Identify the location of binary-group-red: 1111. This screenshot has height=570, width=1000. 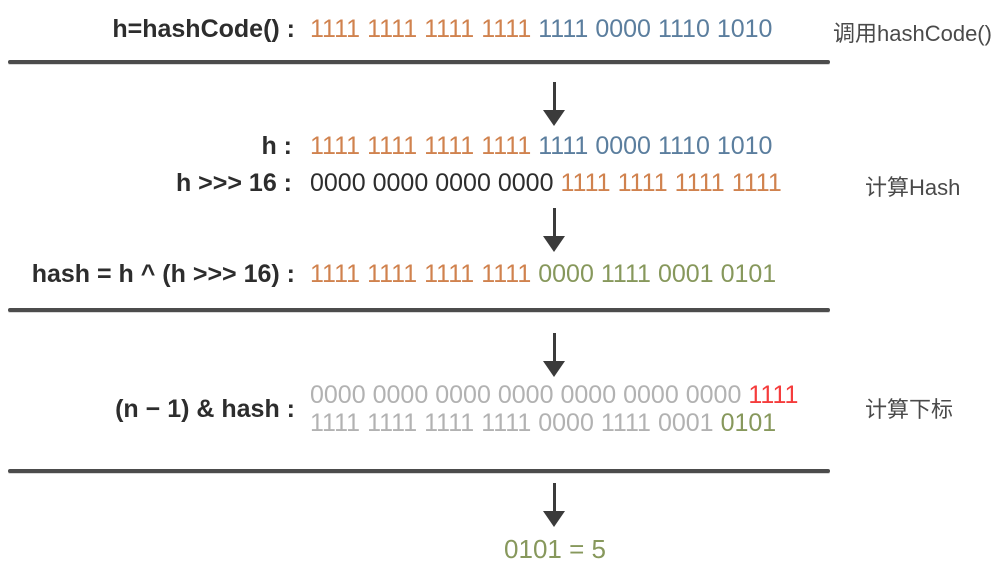
(773, 395).